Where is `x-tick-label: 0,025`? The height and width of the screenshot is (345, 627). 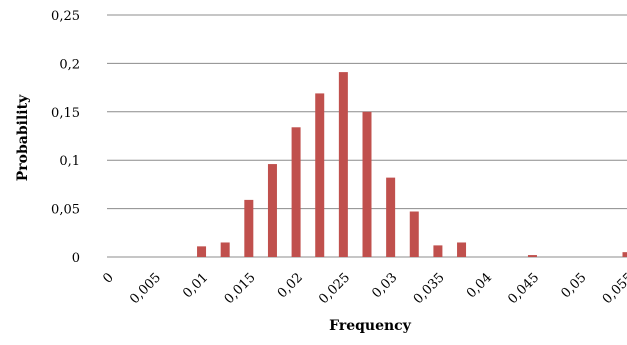
x-tick-label: 0,025 is located at coordinates (334, 288).